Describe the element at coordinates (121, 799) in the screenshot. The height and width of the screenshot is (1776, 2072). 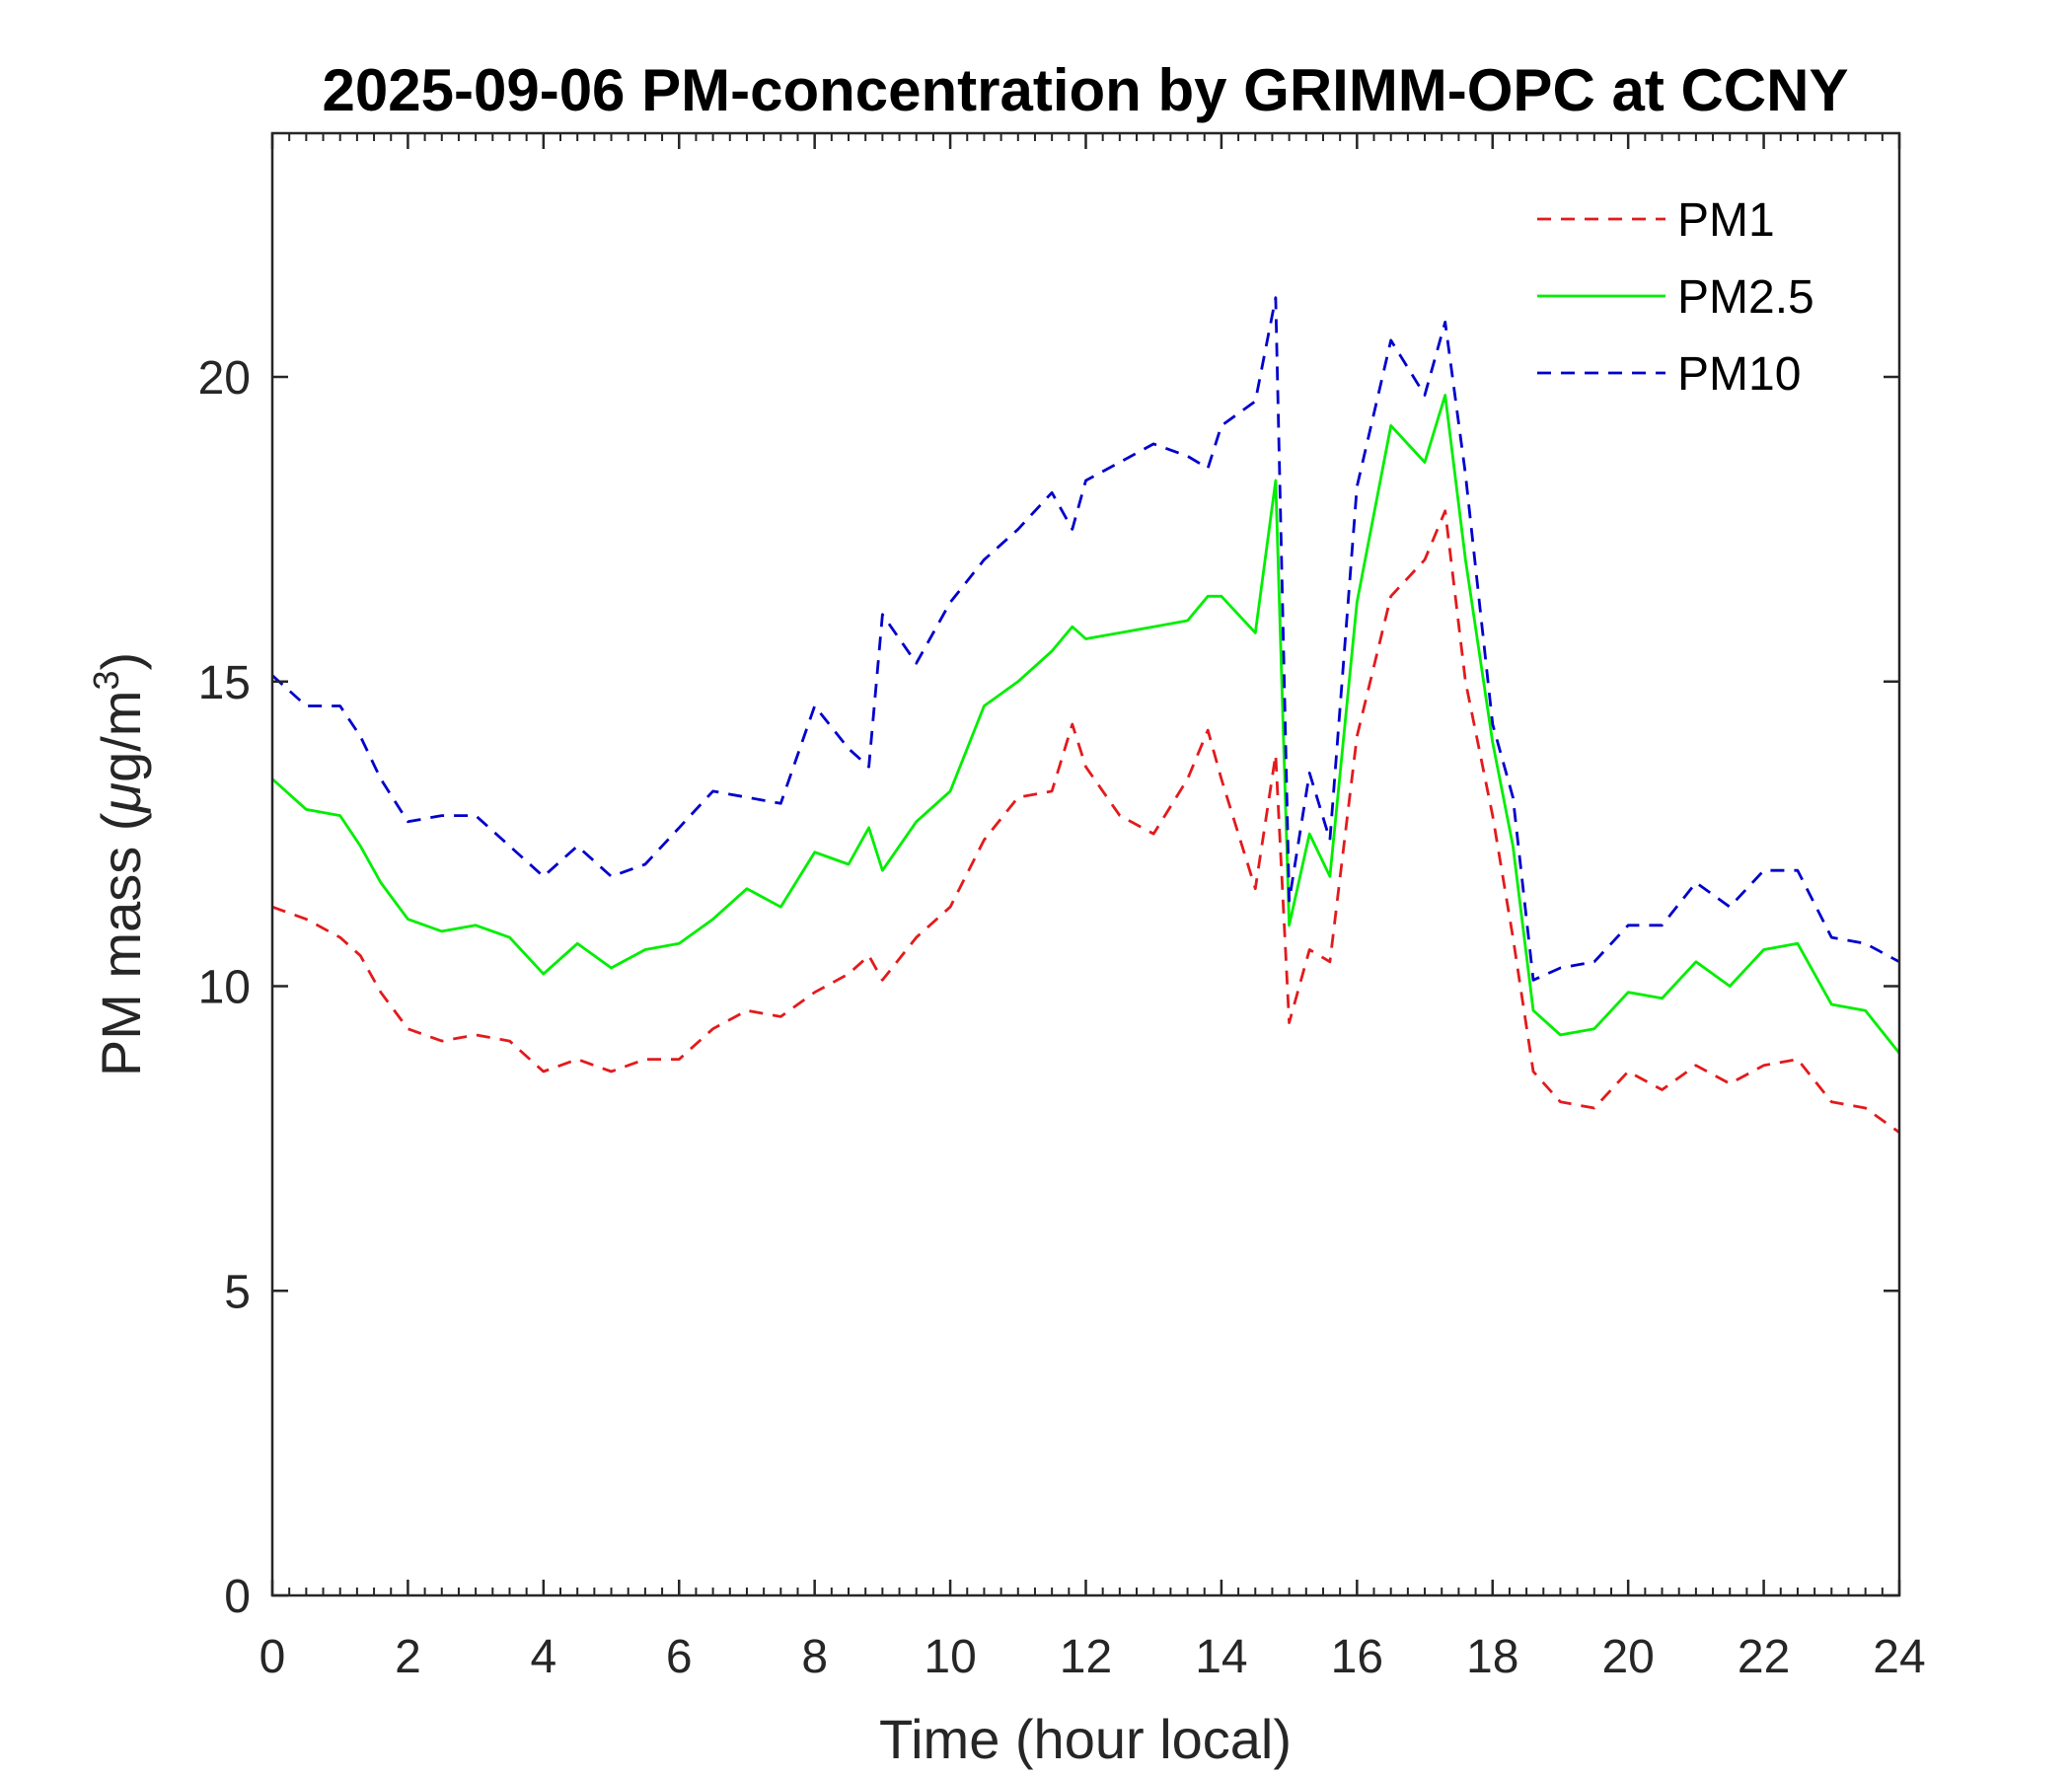
I see `y-axis-label-mu: μ` at that location.